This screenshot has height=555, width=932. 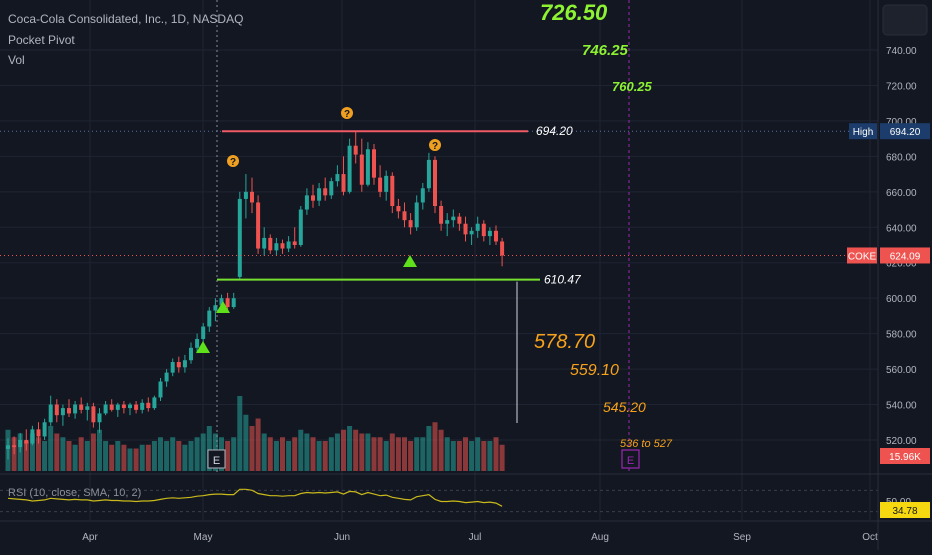 What do you see at coordinates (901, 86) in the screenshot?
I see `price-tick-label: 720.00` at bounding box center [901, 86].